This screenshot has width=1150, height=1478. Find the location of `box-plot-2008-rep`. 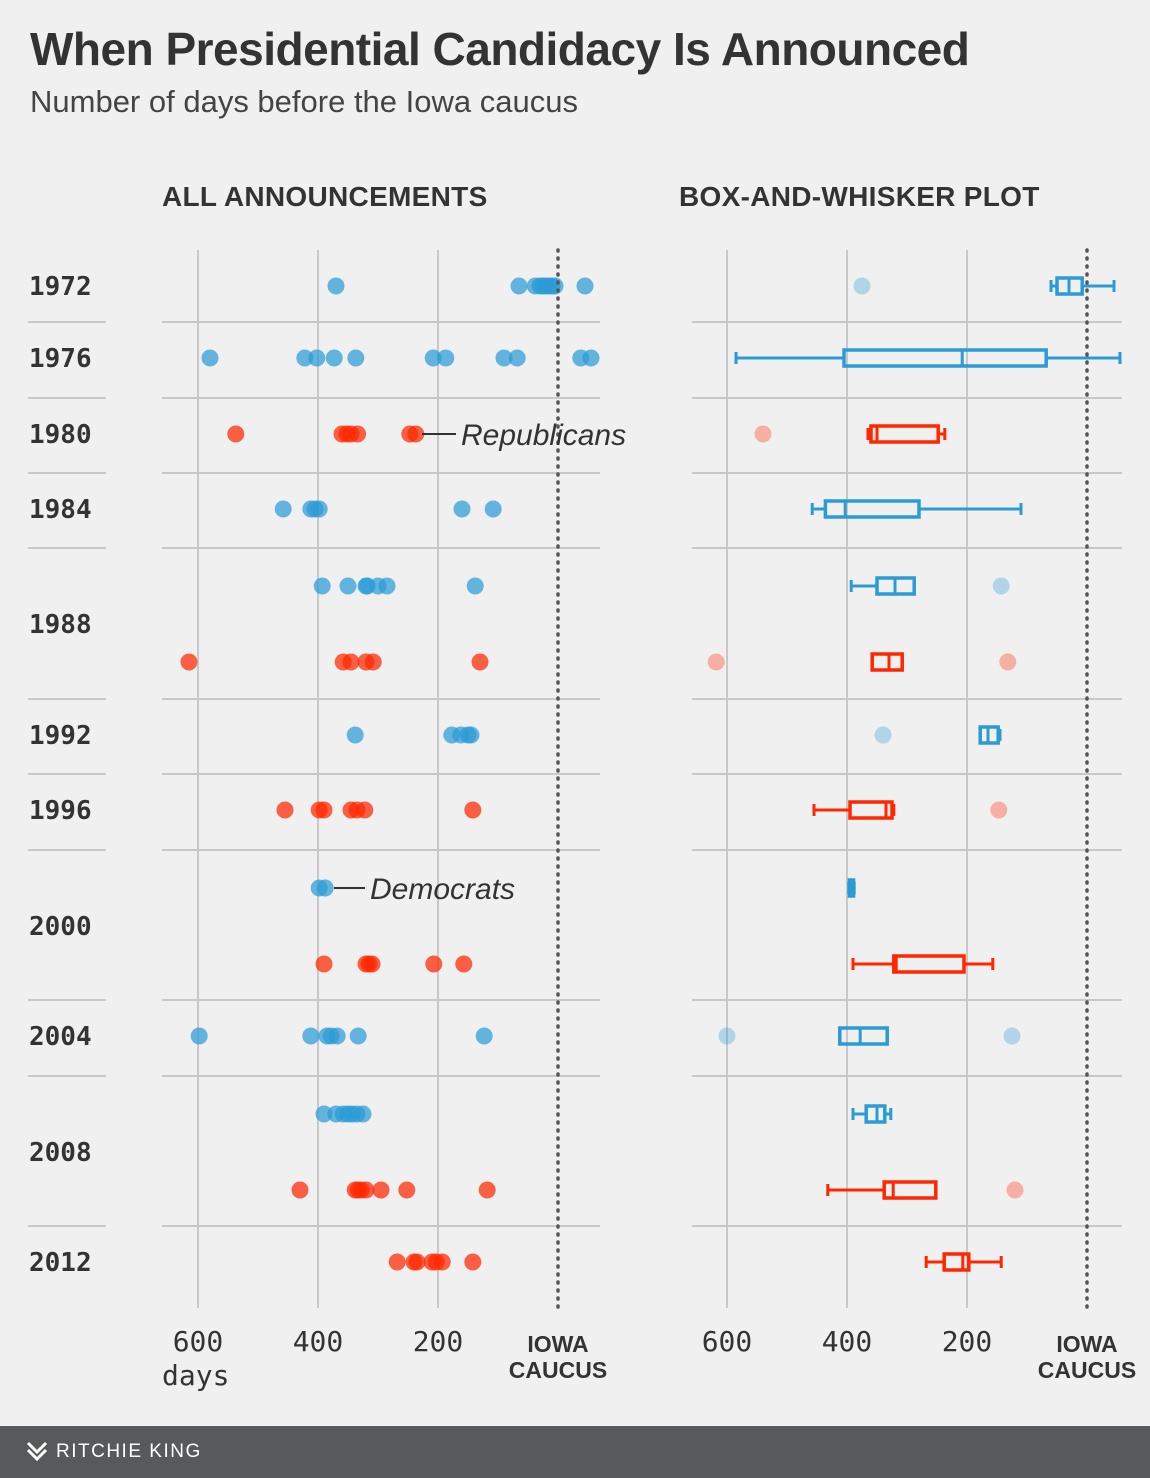

box-plot-2008-rep is located at coordinates (882, 1190).